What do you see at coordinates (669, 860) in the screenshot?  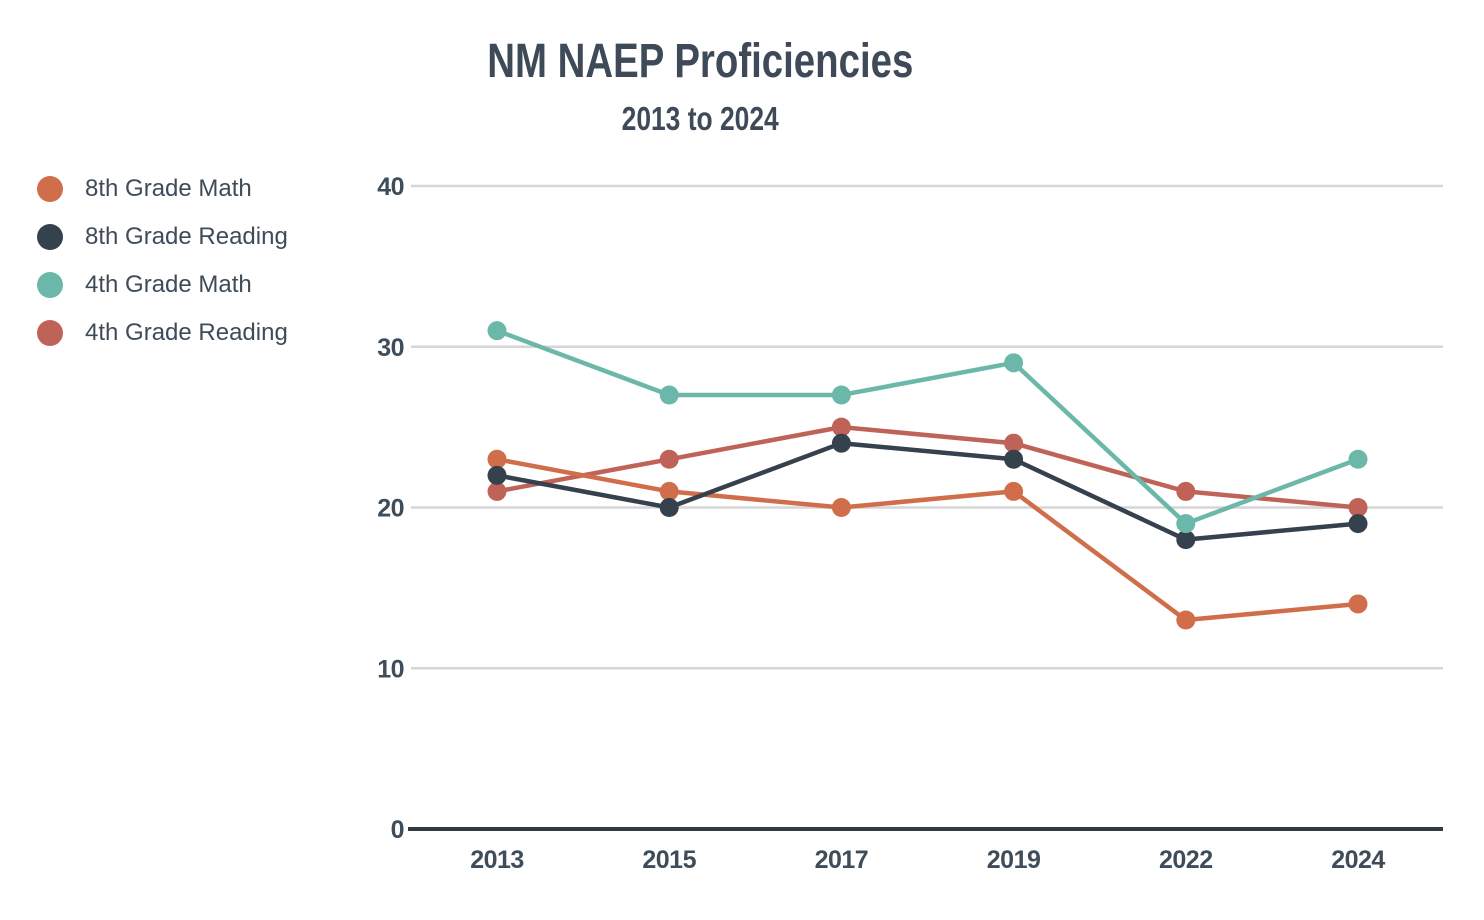 I see `x-axis-tick-label: 2015` at bounding box center [669, 860].